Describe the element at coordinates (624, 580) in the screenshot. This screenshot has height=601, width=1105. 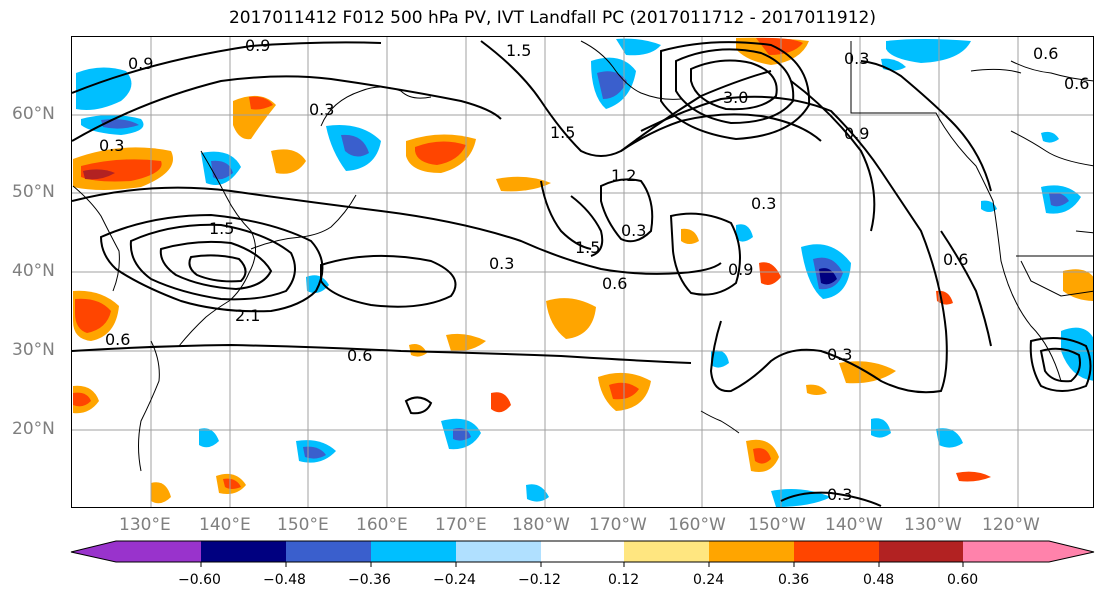
I see `colorbar-tick-label: 0.12` at that location.